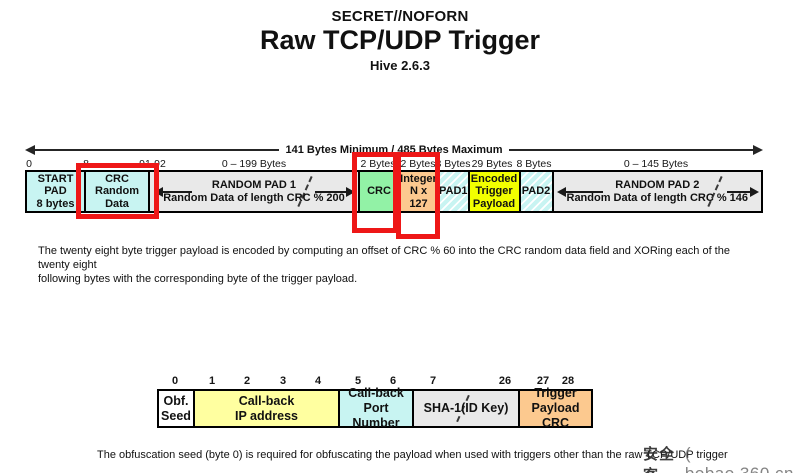 This screenshot has width=800, height=473. I want to click on highlight-box-crc, so click(375, 192).